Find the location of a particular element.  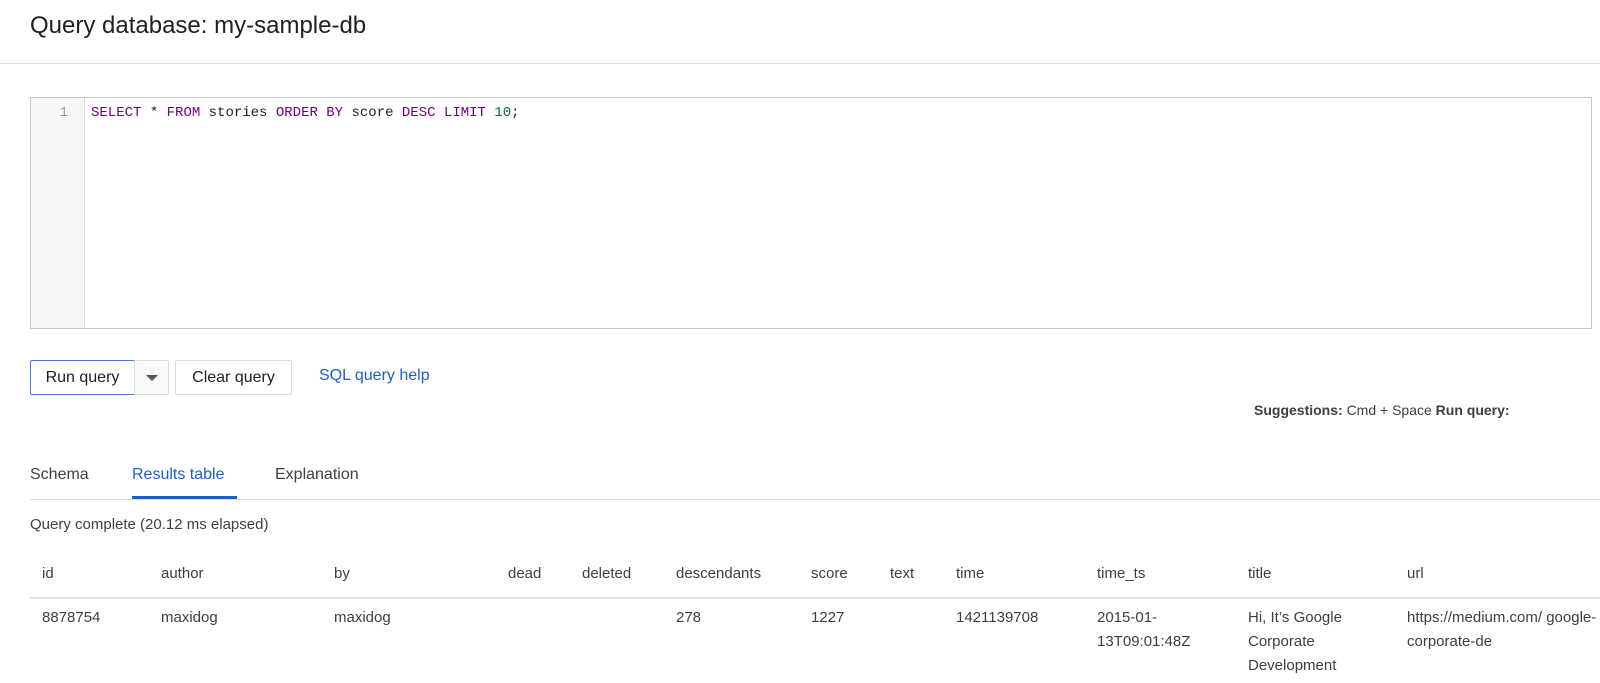

column-header-title: title is located at coordinates (1260, 573).